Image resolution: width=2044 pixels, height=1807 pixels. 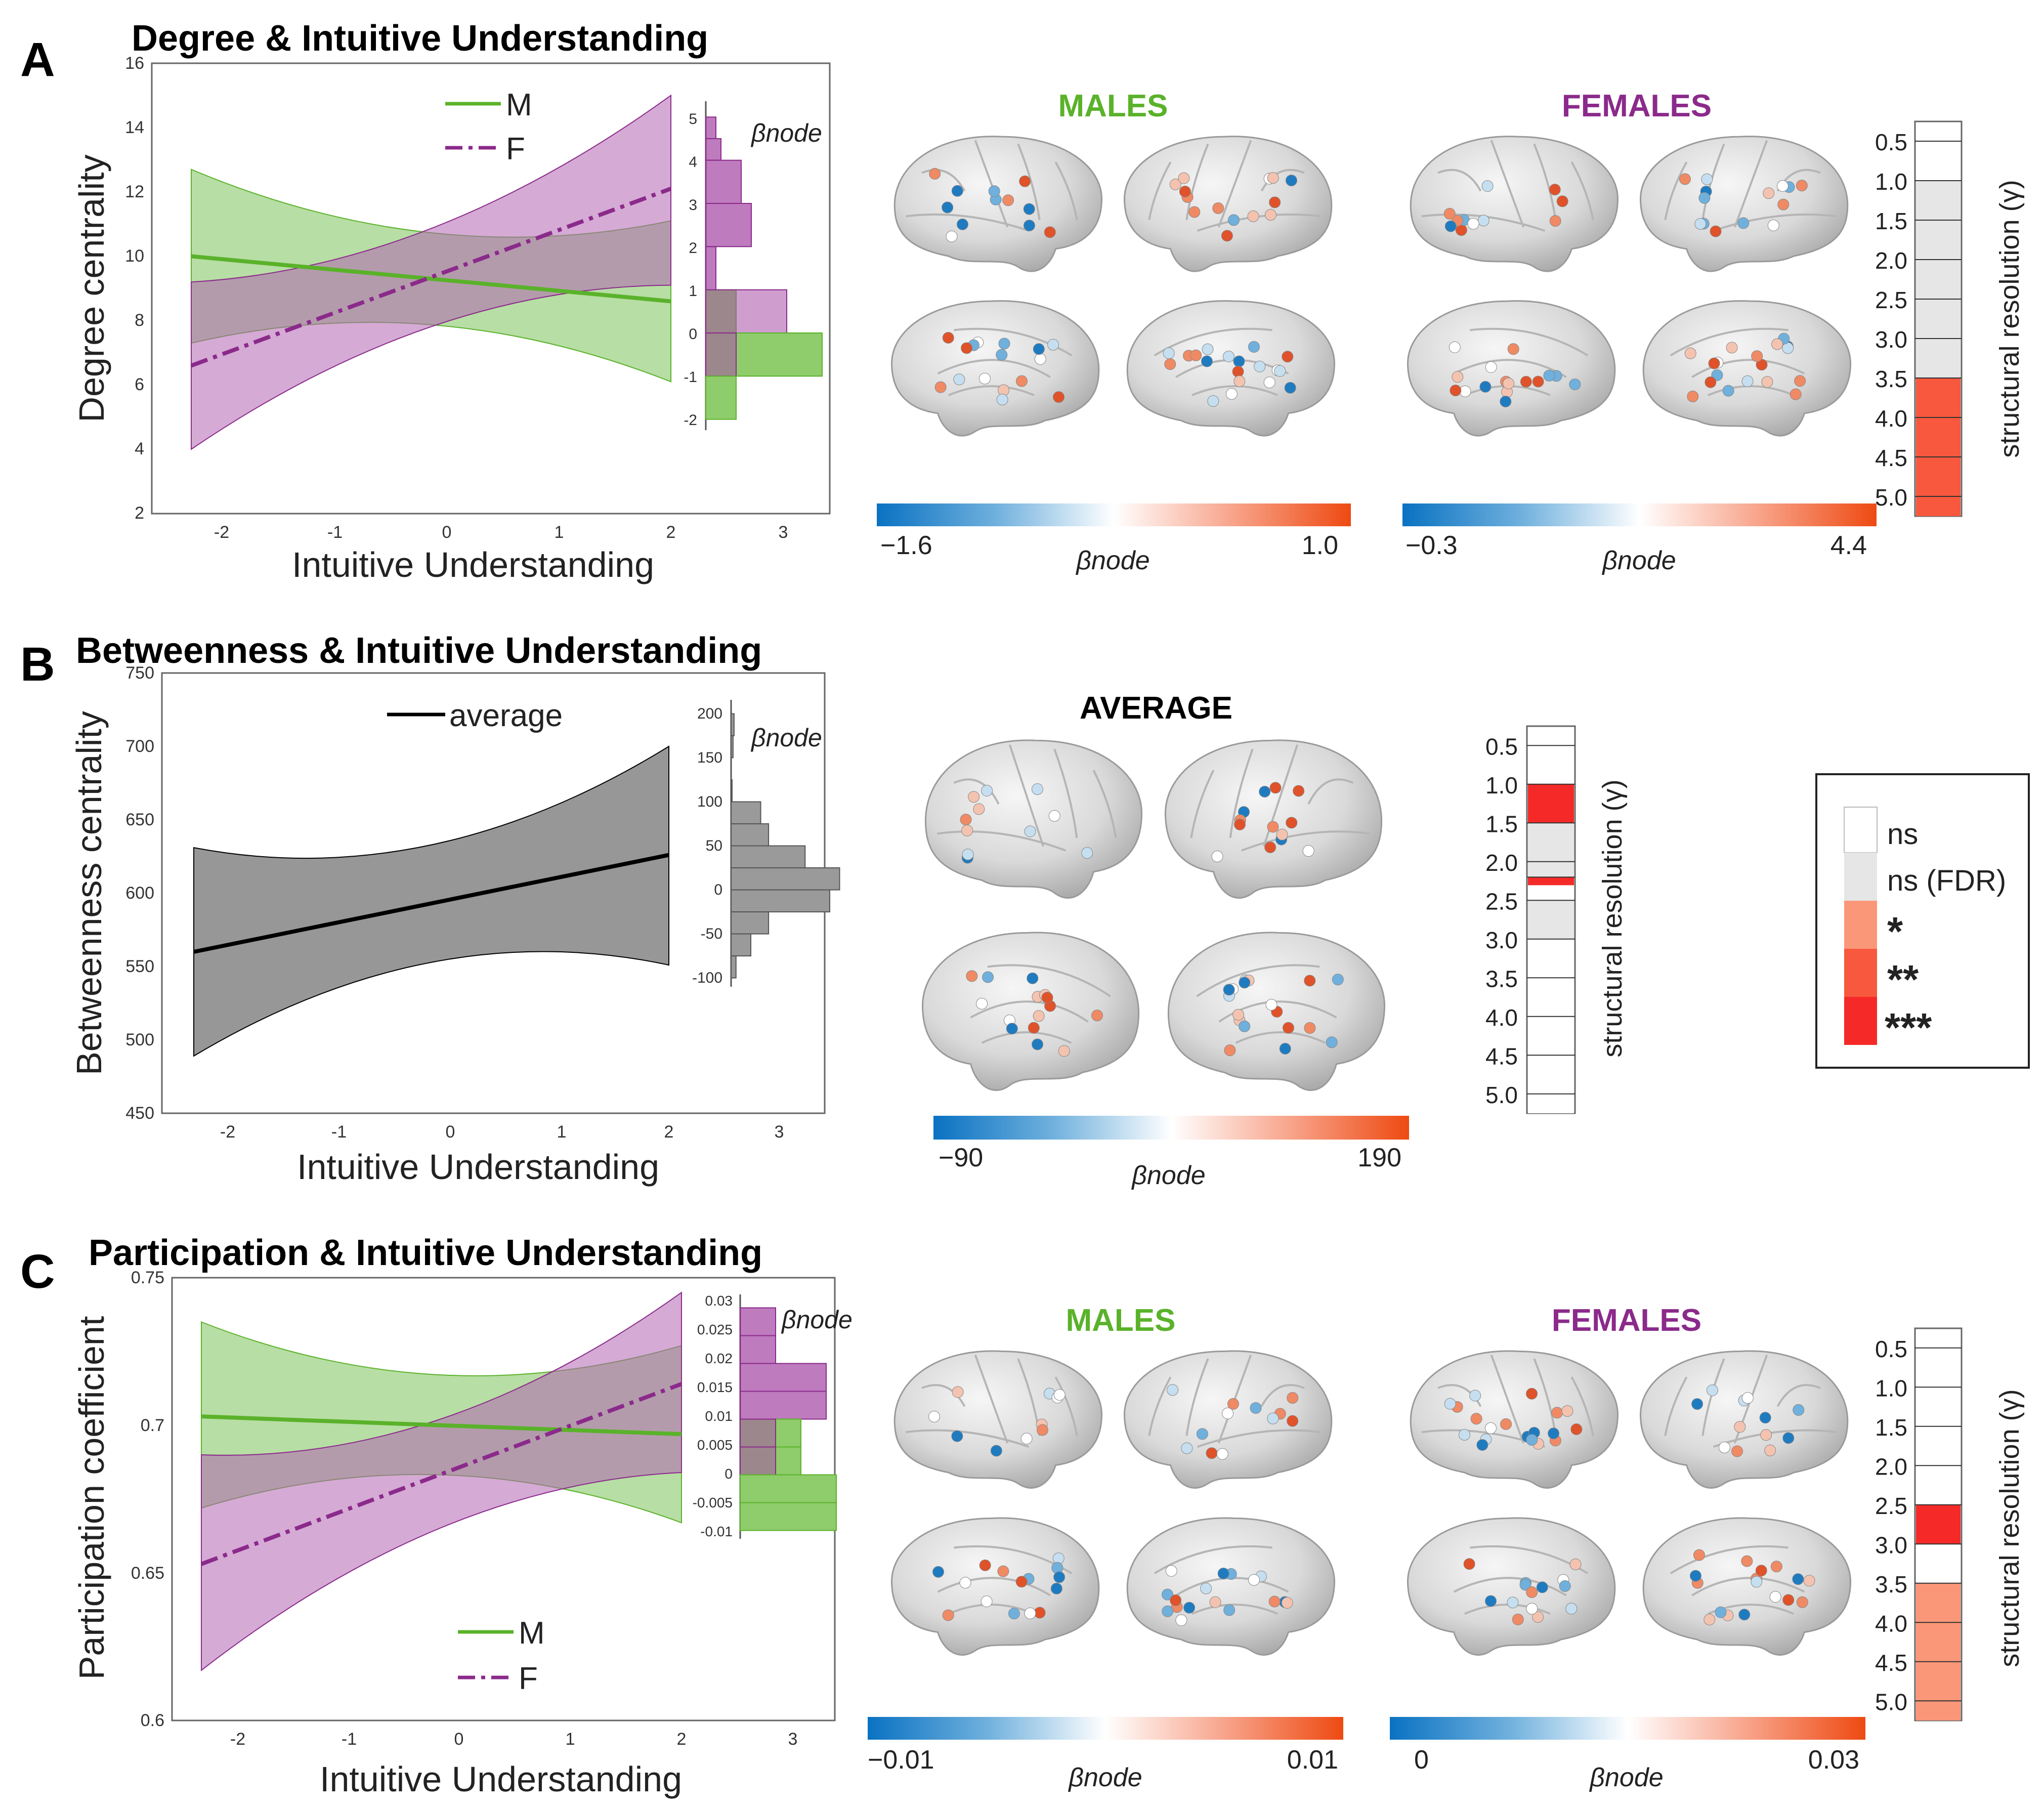 I want to click on x-tick-label: 3, so click(x=779, y=1132).